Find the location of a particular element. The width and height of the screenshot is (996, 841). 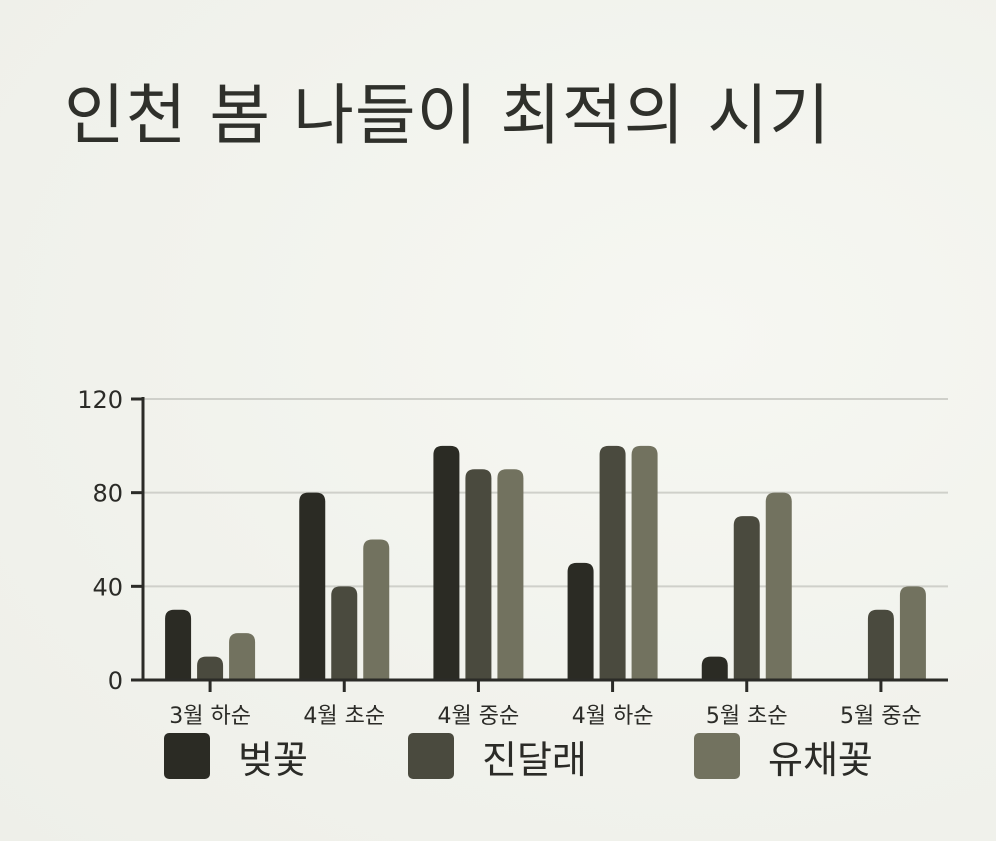

x-tick-label-3: 4월 하순 is located at coordinates (613, 716).